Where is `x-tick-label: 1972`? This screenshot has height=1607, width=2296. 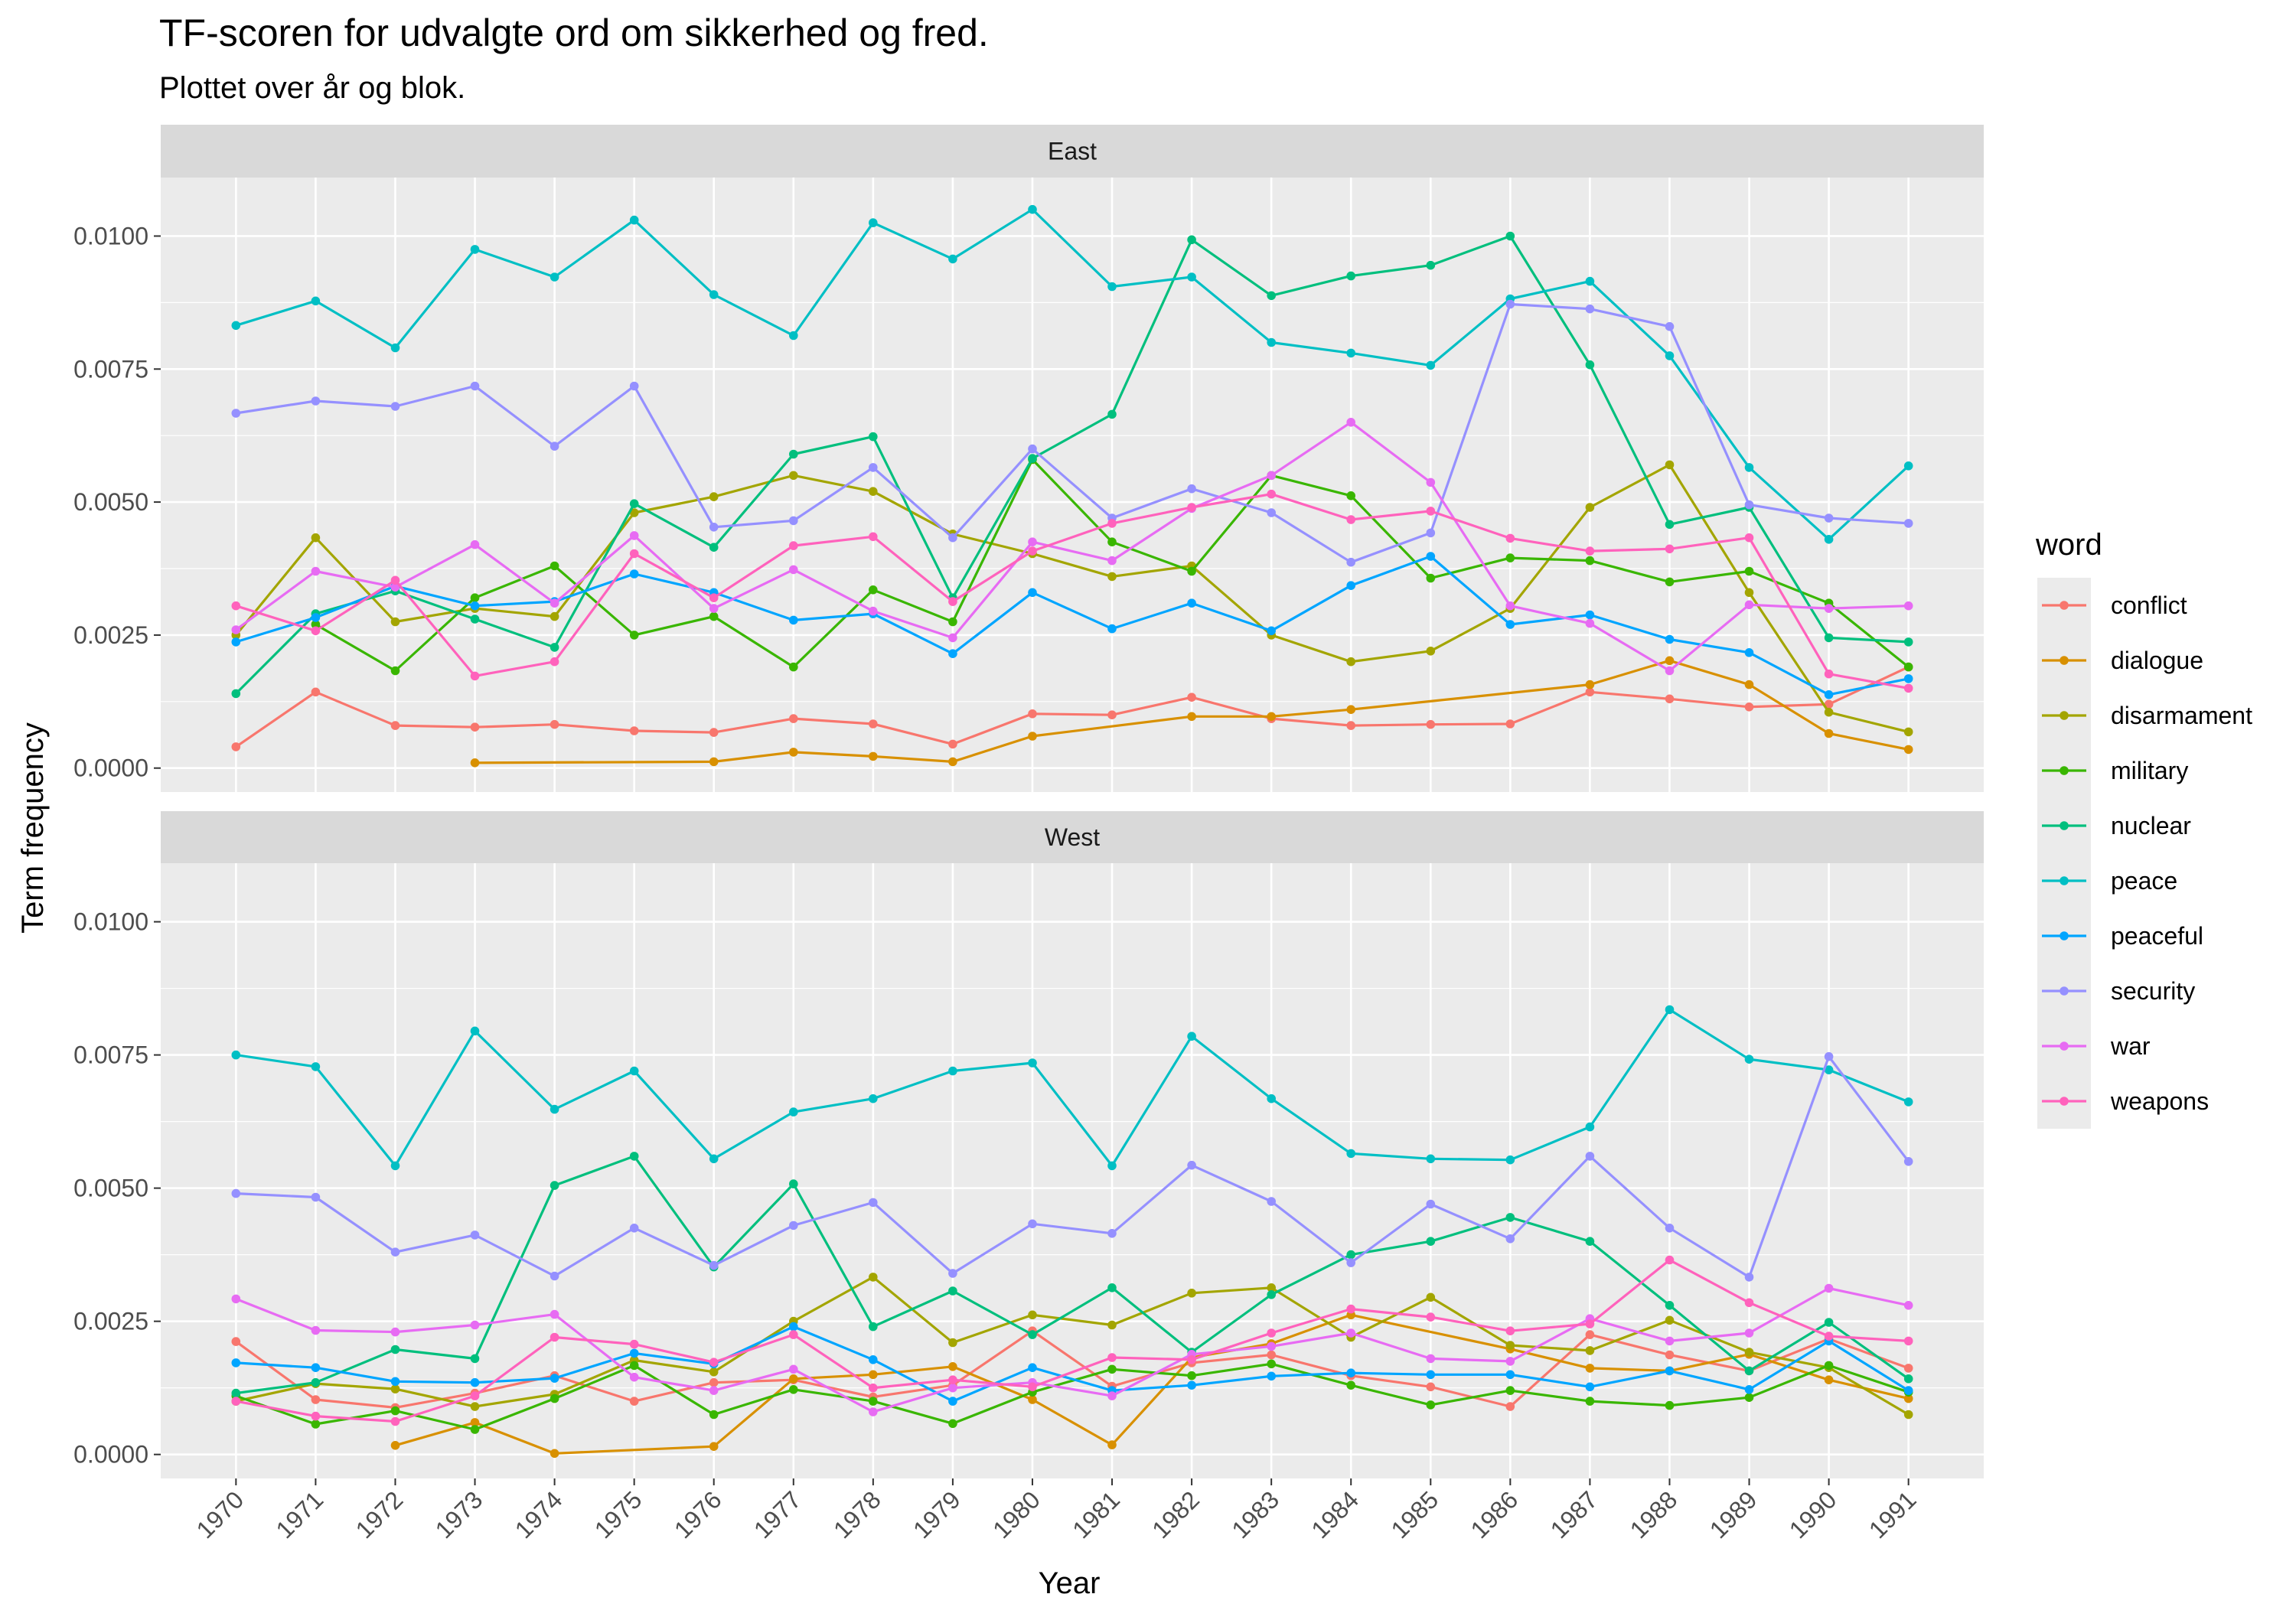 x-tick-label: 1972 is located at coordinates (380, 1514).